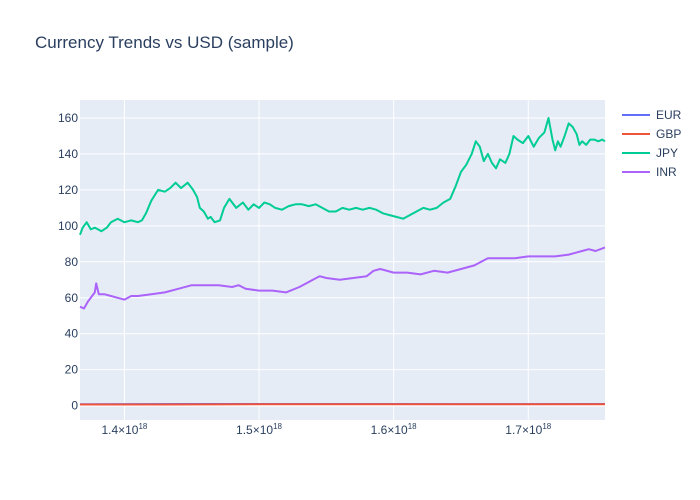 The height and width of the screenshot is (500, 700). I want to click on y-axis-ticks: 0 20 40 60 80 100 120 140 160, so click(68, 262).